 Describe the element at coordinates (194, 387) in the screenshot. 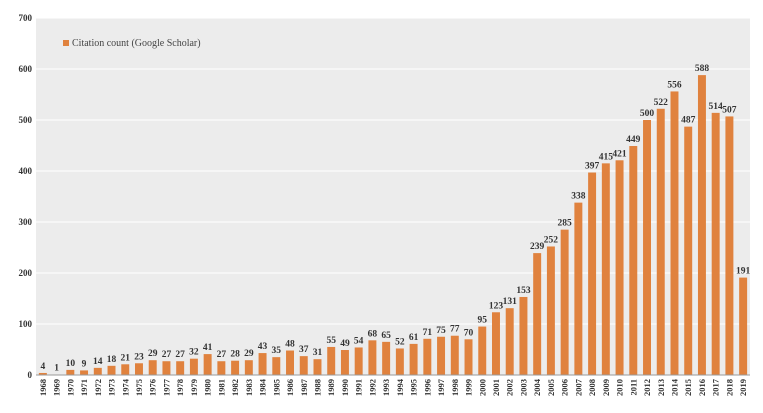

I see `x-tick-label: 1979` at that location.